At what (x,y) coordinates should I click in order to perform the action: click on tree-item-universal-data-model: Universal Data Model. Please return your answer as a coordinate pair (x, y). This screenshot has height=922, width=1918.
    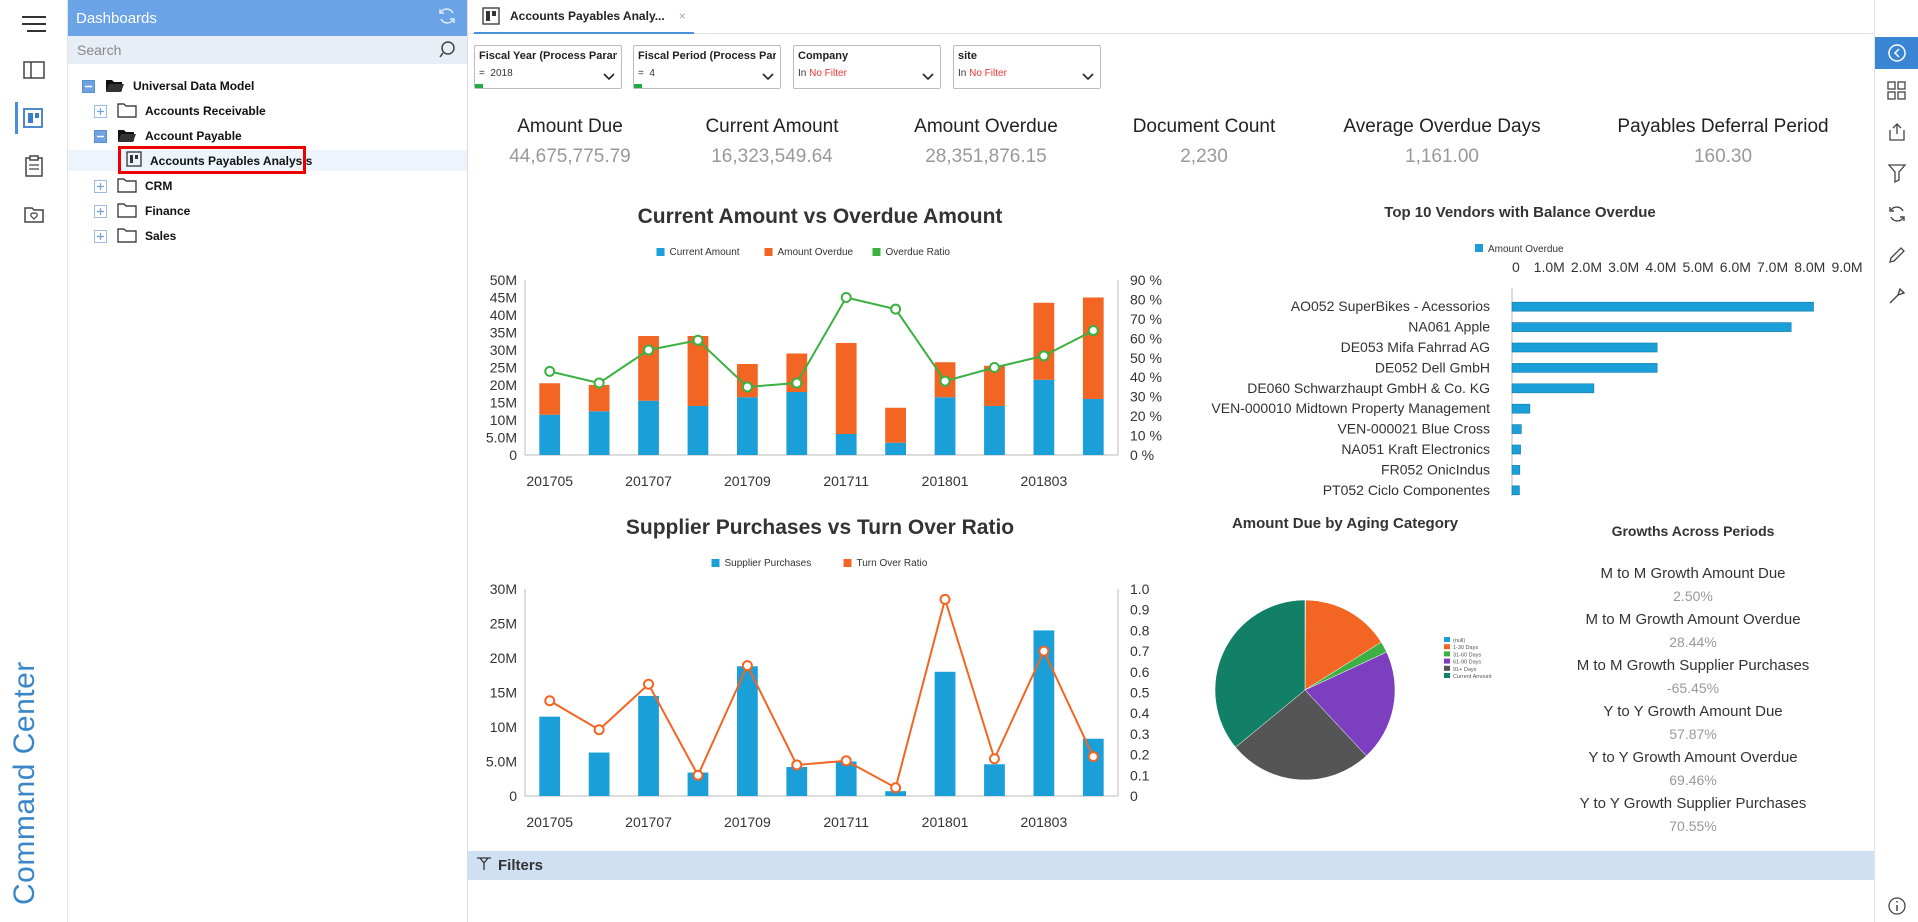
    Looking at the image, I should click on (168, 86).